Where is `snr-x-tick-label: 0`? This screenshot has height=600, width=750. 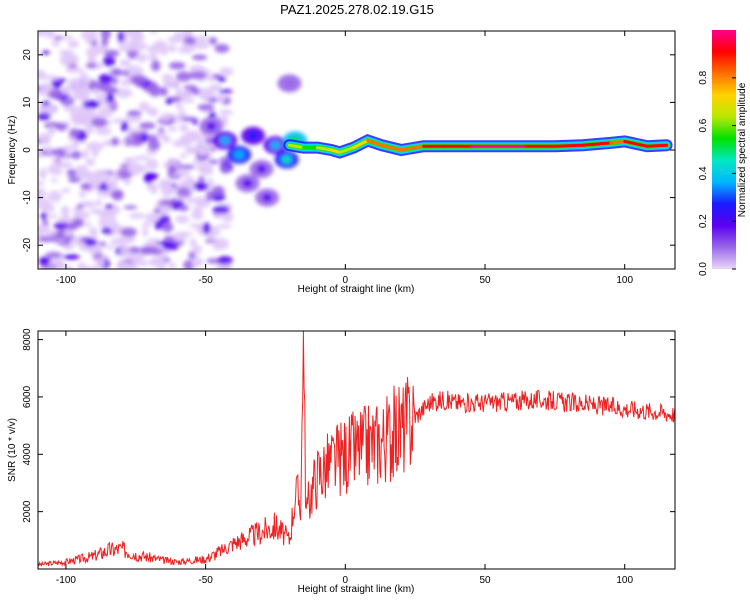 snr-x-tick-label: 0 is located at coordinates (346, 580).